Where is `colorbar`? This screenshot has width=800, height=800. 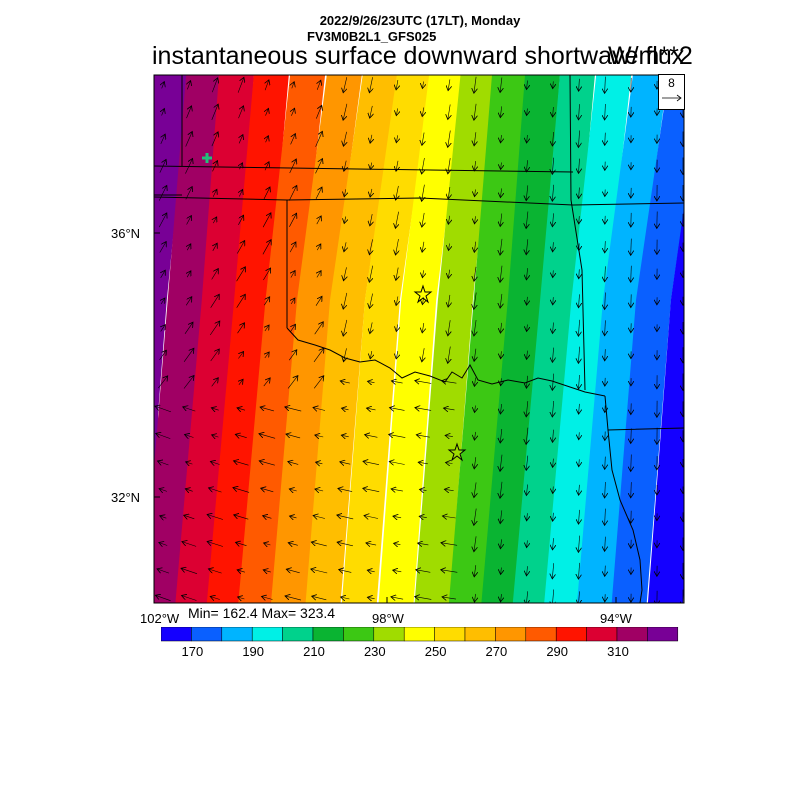
colorbar is located at coordinates (420, 634).